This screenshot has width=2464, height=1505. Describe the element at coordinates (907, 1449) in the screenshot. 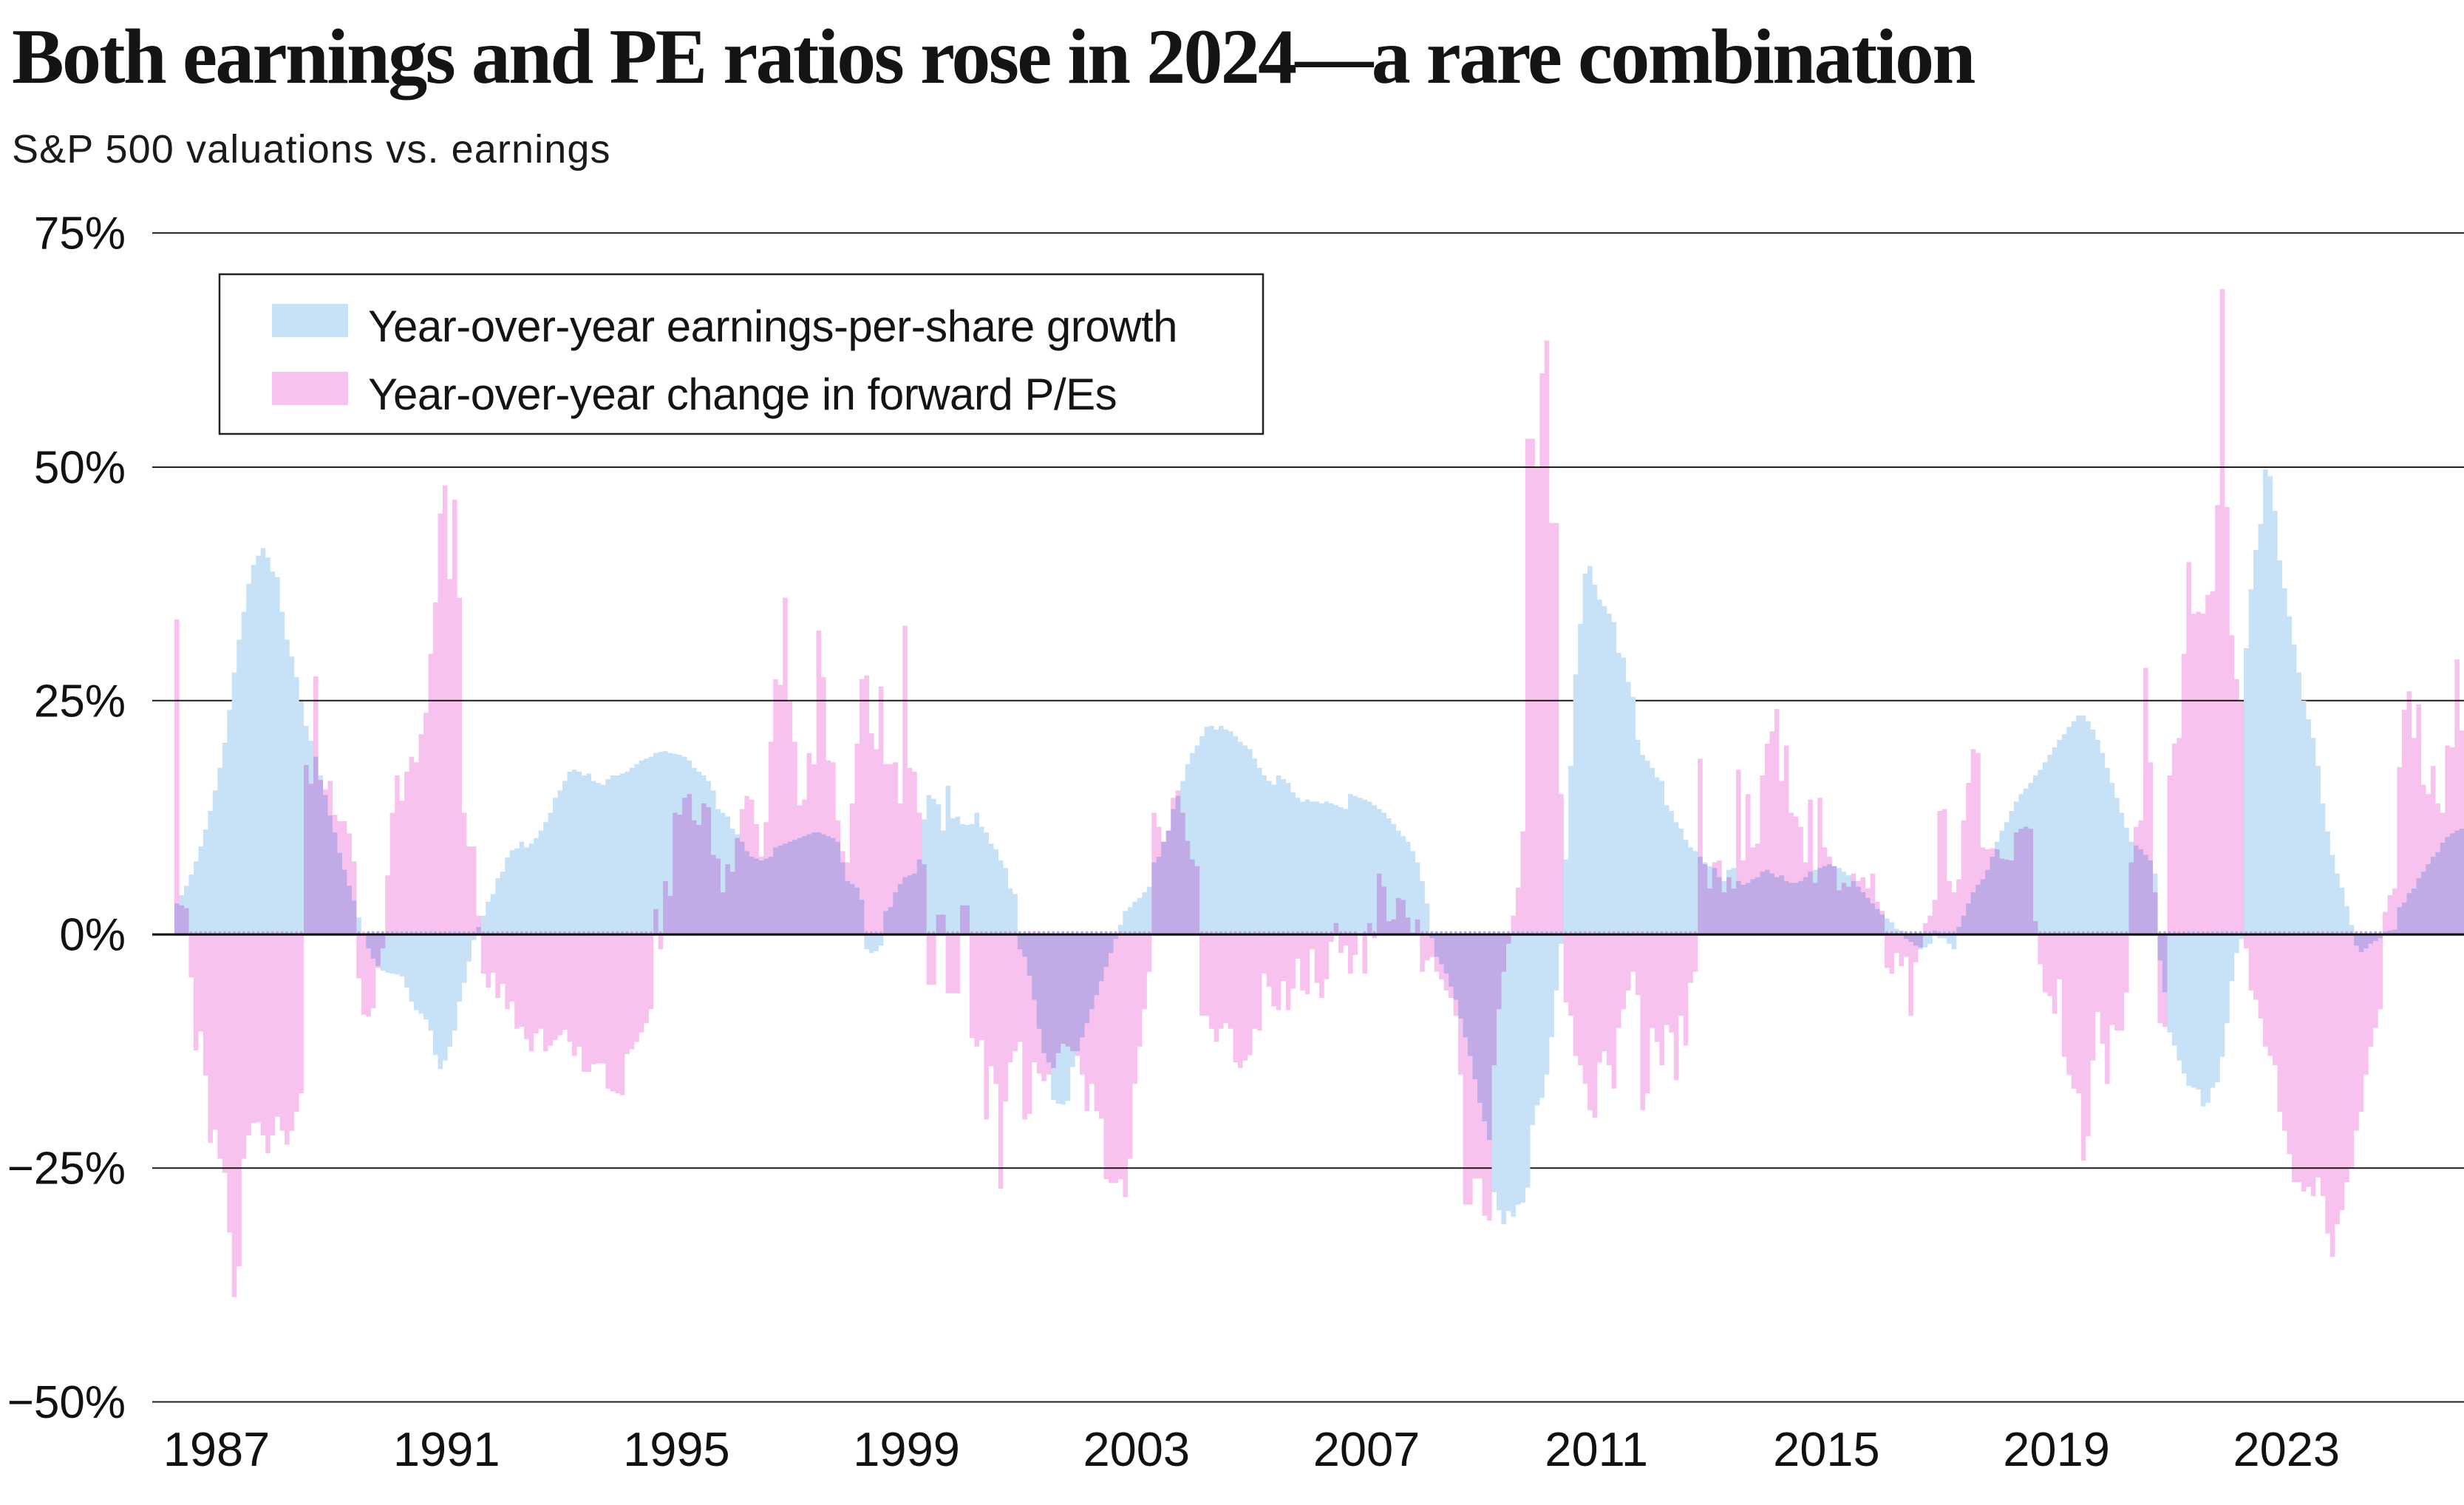

I see `svg-text: 1999` at that location.